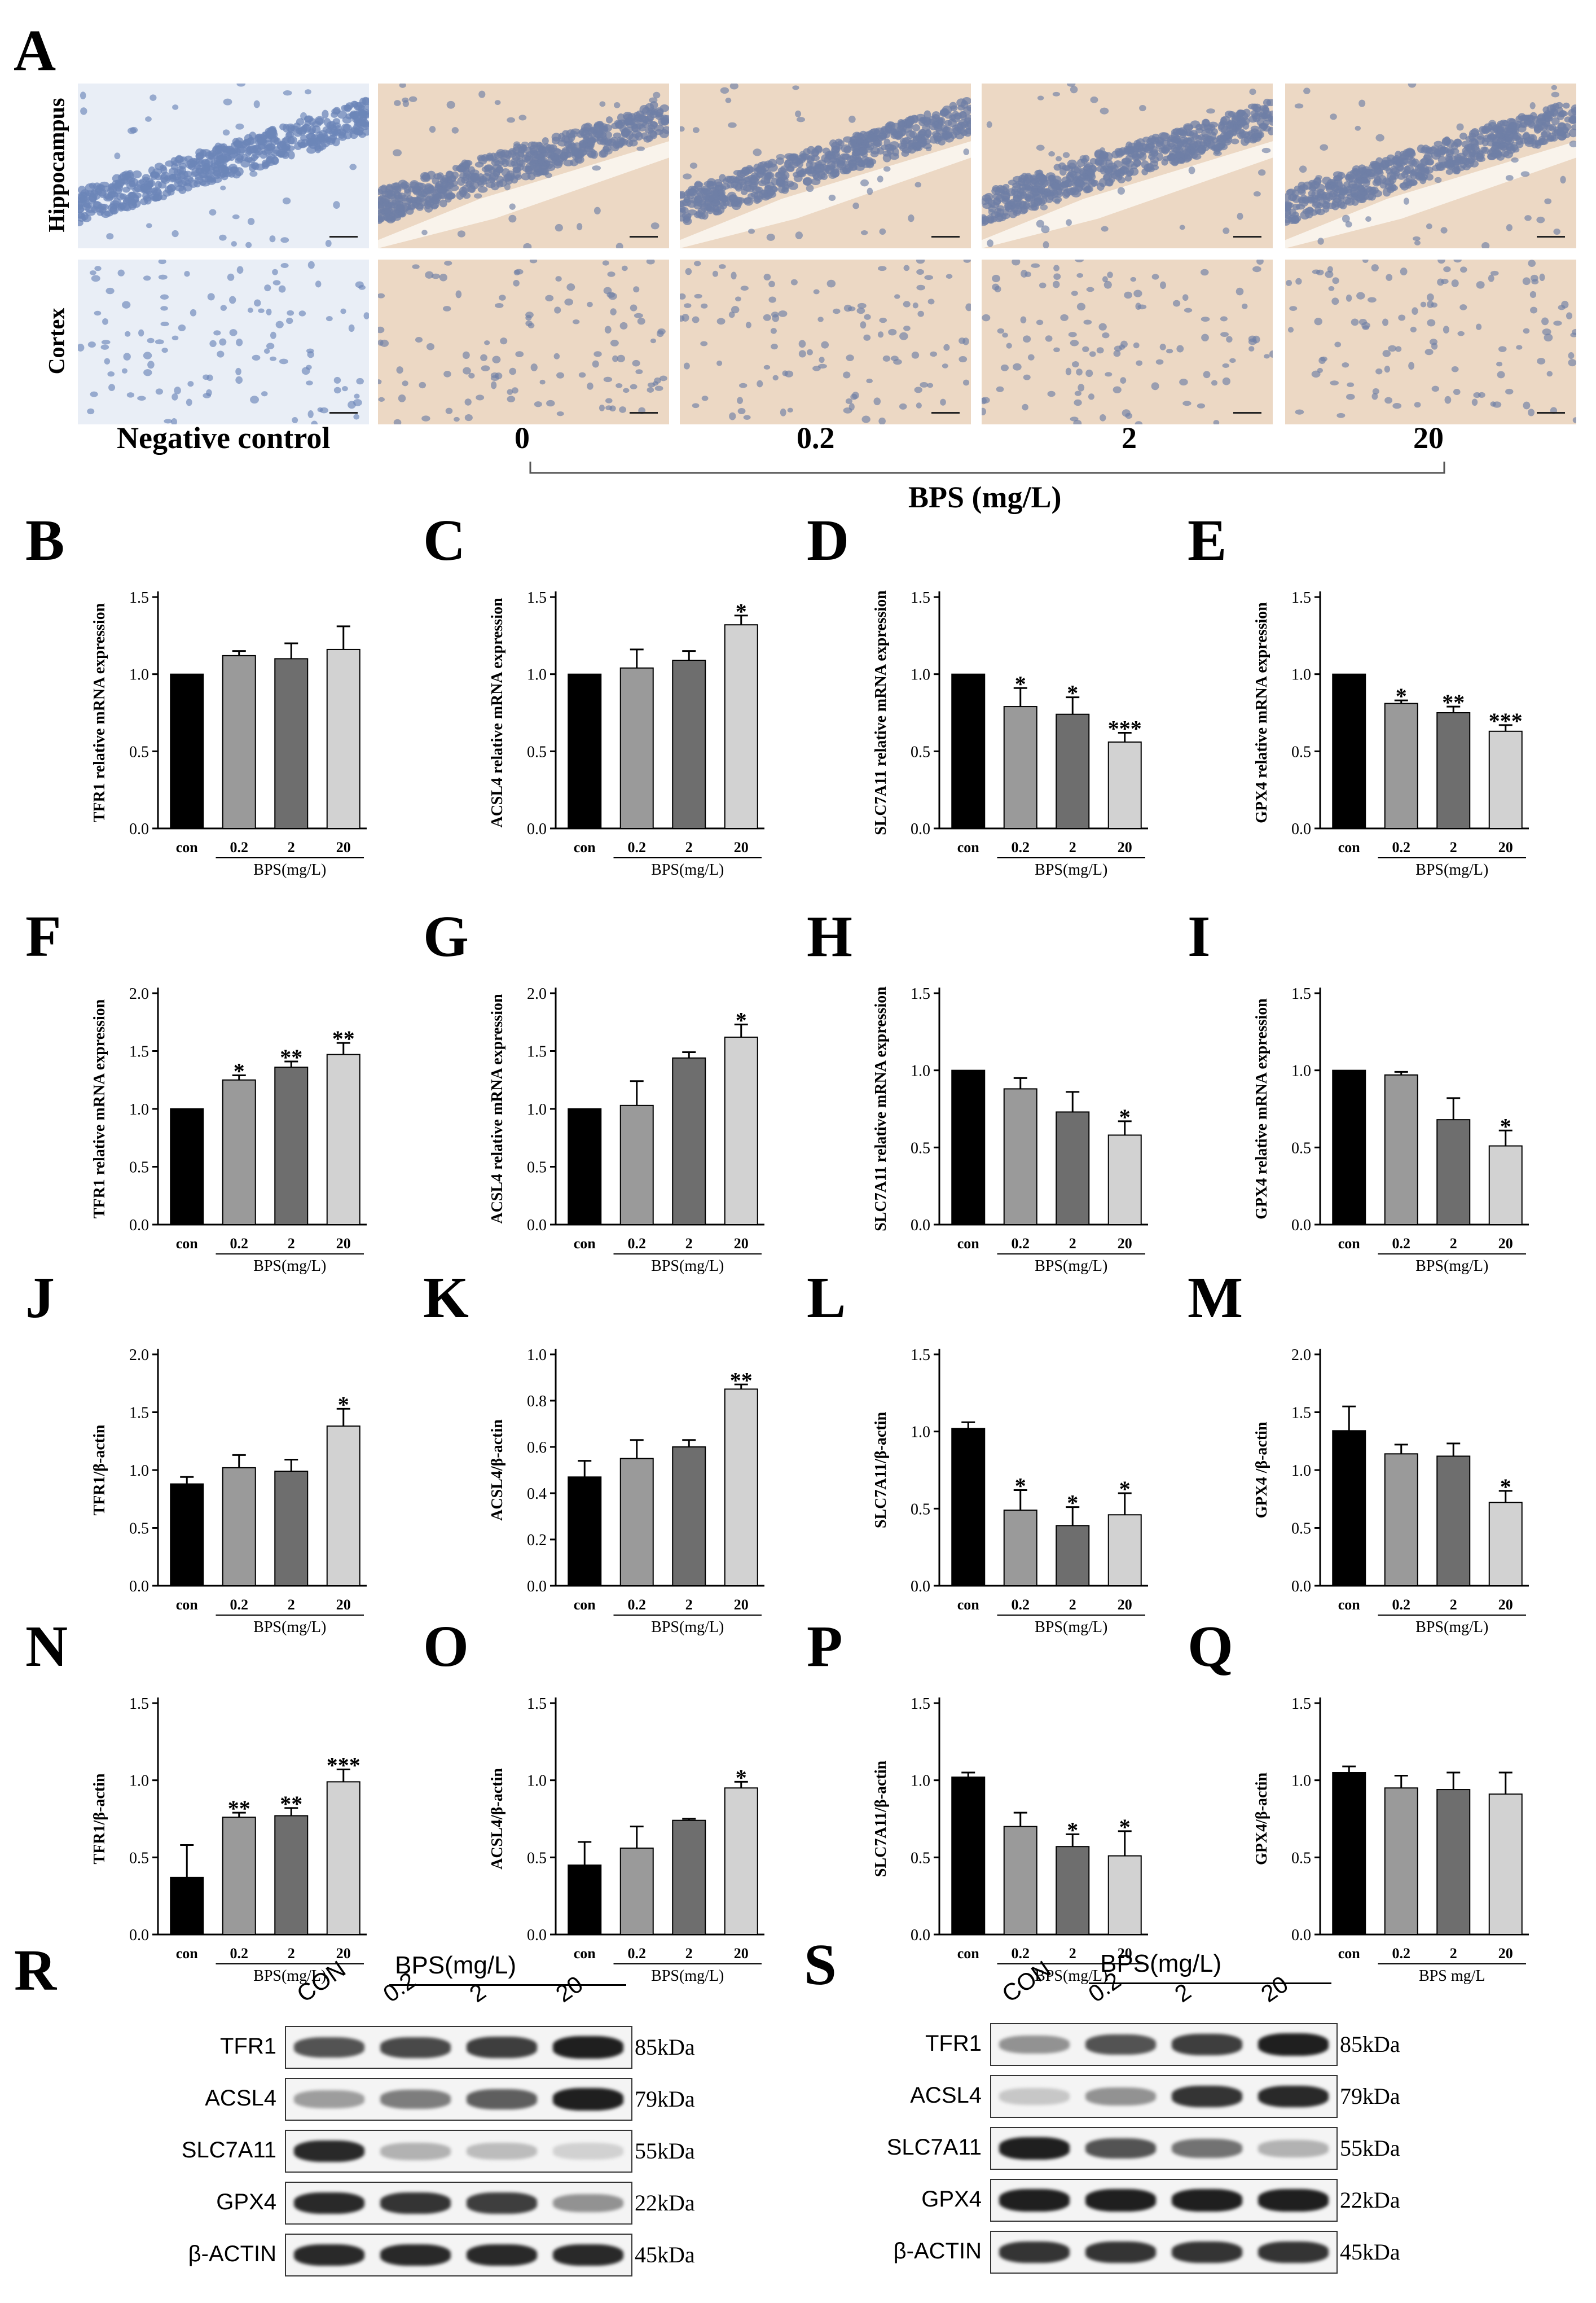 This screenshot has width=1596, height=2303. What do you see at coordinates (537, 1401) in the screenshot?
I see `y-tick-label: 0.8` at bounding box center [537, 1401].